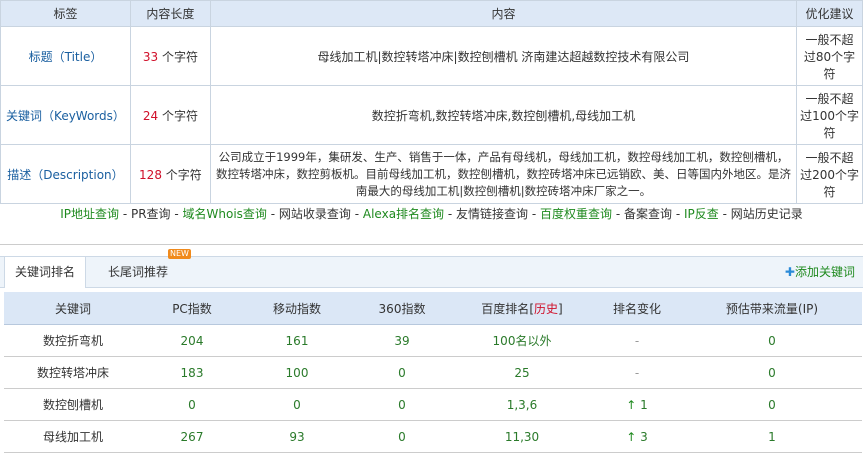  I want to click on rank-change-cell: ↑ 3, so click(637, 436).